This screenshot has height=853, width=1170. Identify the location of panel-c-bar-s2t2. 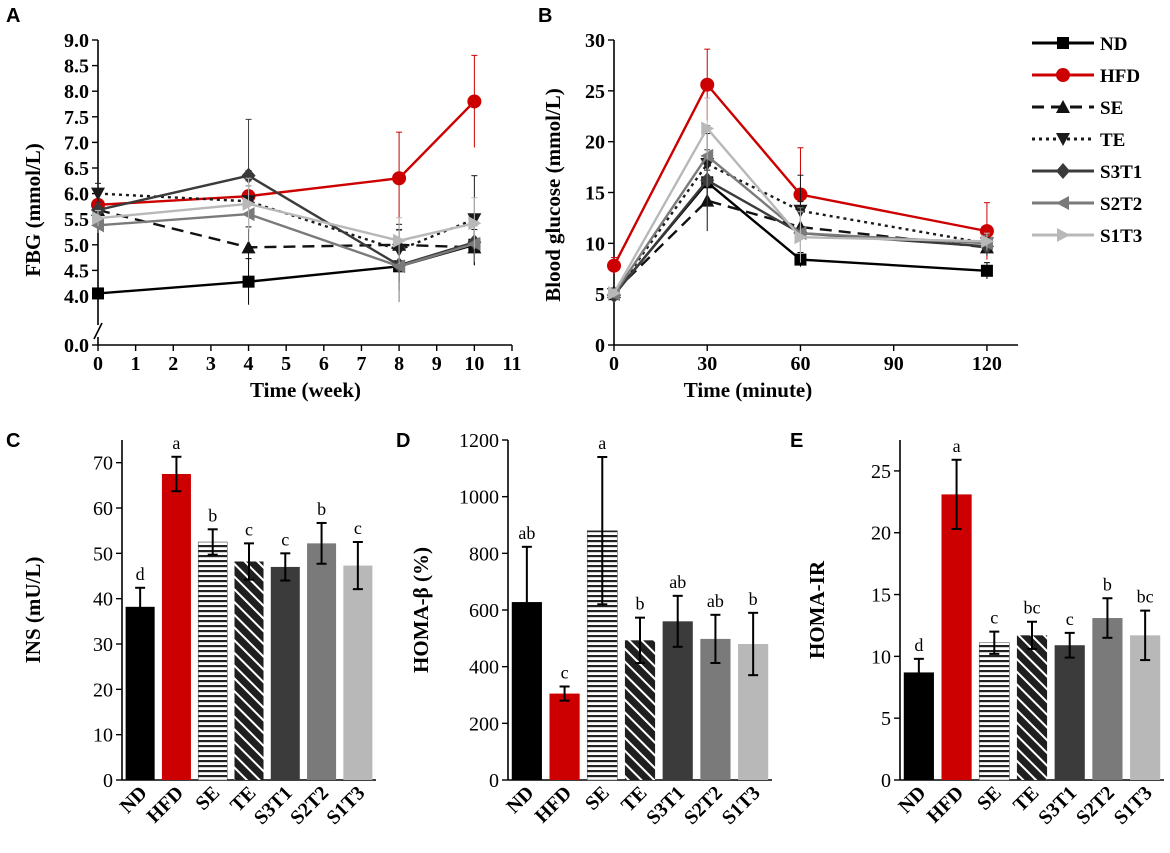
(322, 661).